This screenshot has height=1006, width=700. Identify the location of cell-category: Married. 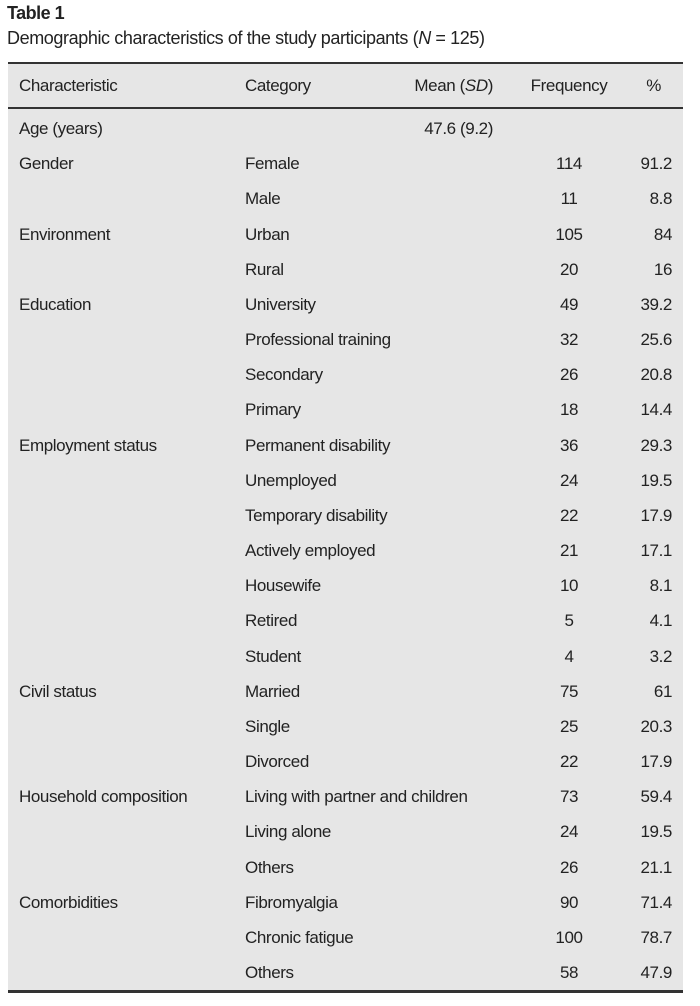
(272, 691).